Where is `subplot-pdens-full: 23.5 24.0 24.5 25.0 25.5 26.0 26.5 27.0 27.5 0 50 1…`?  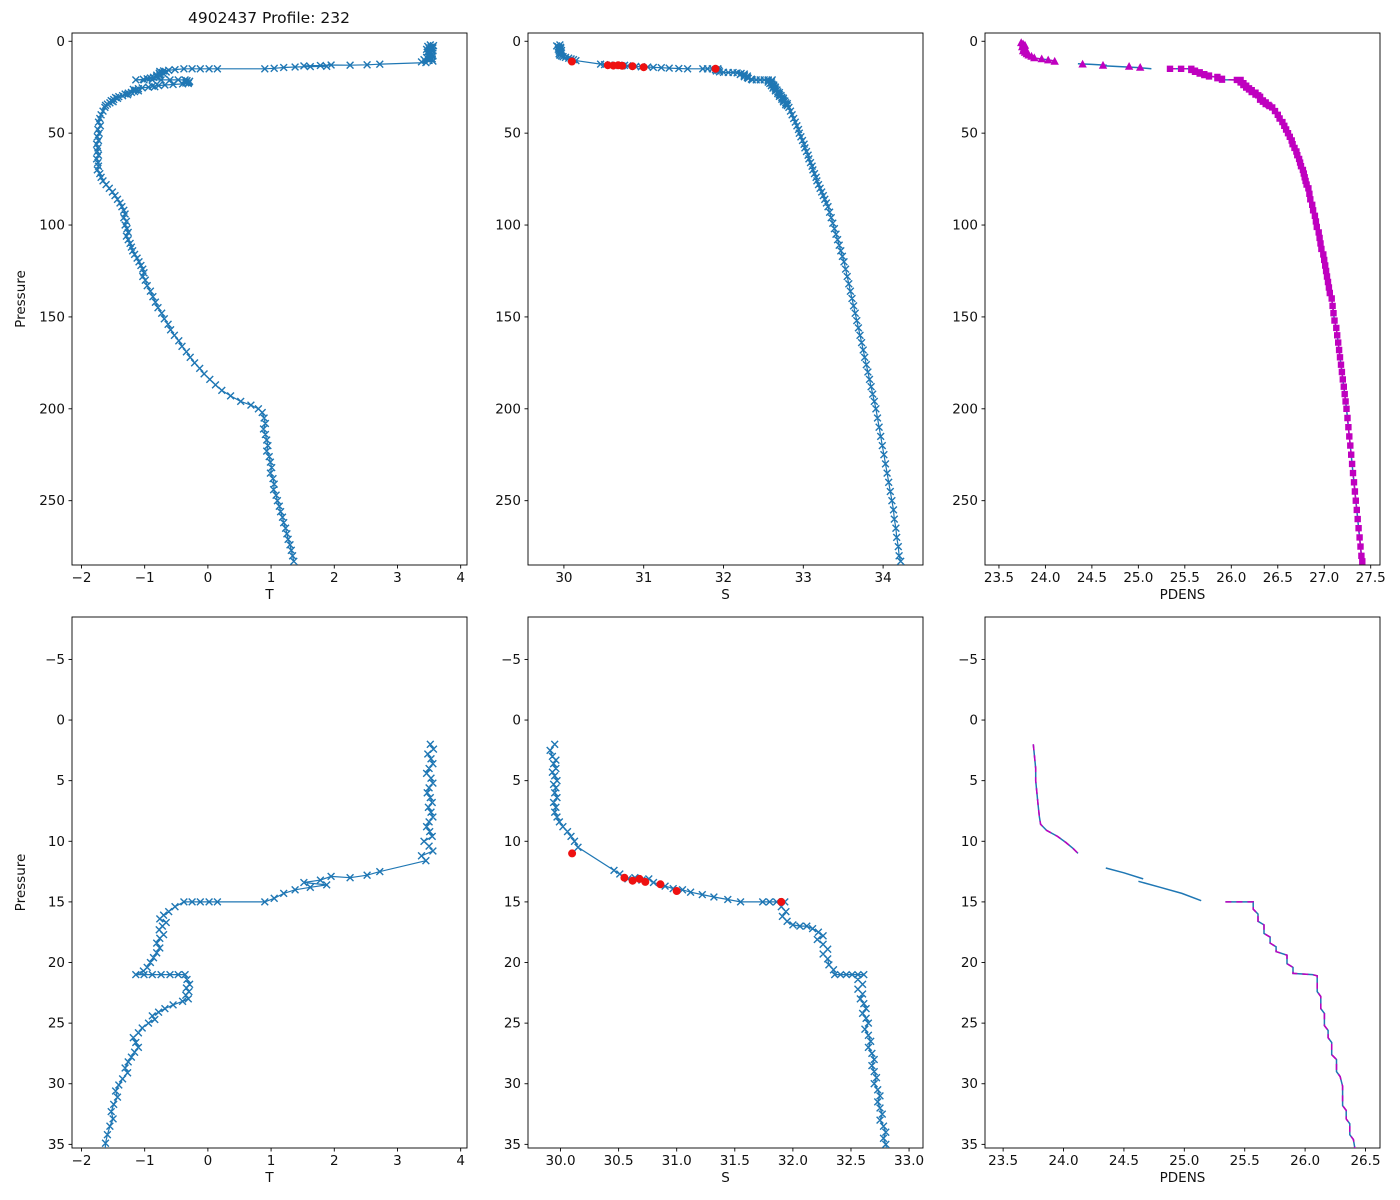
subplot-pdens-full: 23.5 24.0 24.5 25.0 25.5 26.0 26.5 27.0 27.5 0 50 1… is located at coordinates (1169, 317).